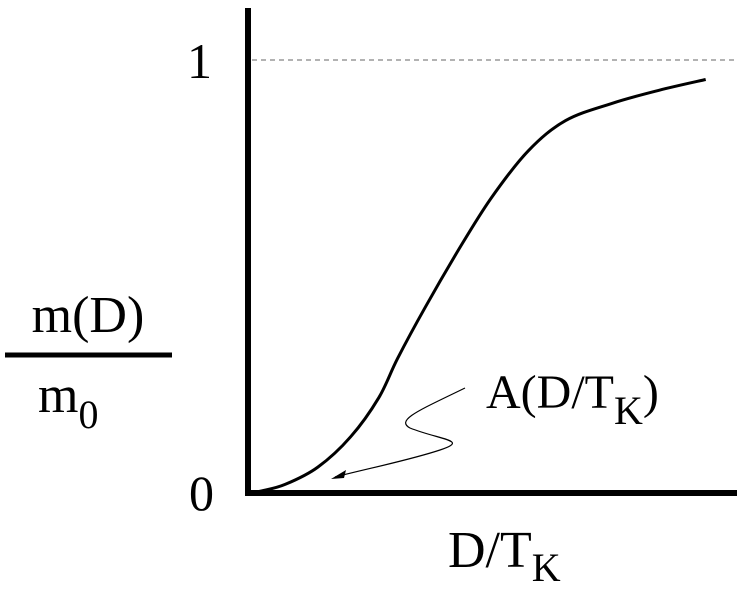 The width and height of the screenshot is (747, 598). I want to click on annotation-pointer-line, so click(400, 432).